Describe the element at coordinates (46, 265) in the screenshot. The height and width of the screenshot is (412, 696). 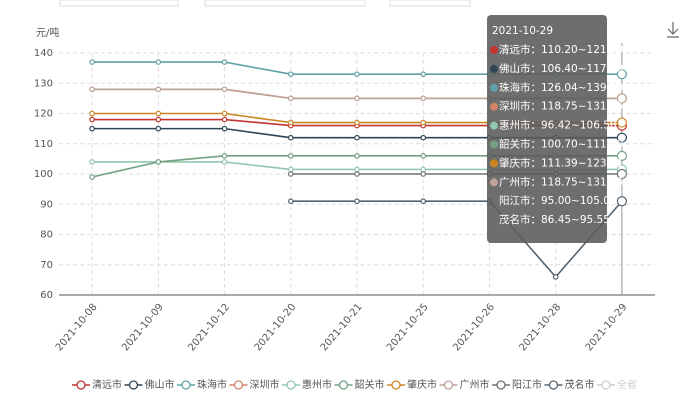
I see `y-tick-label: 70` at that location.